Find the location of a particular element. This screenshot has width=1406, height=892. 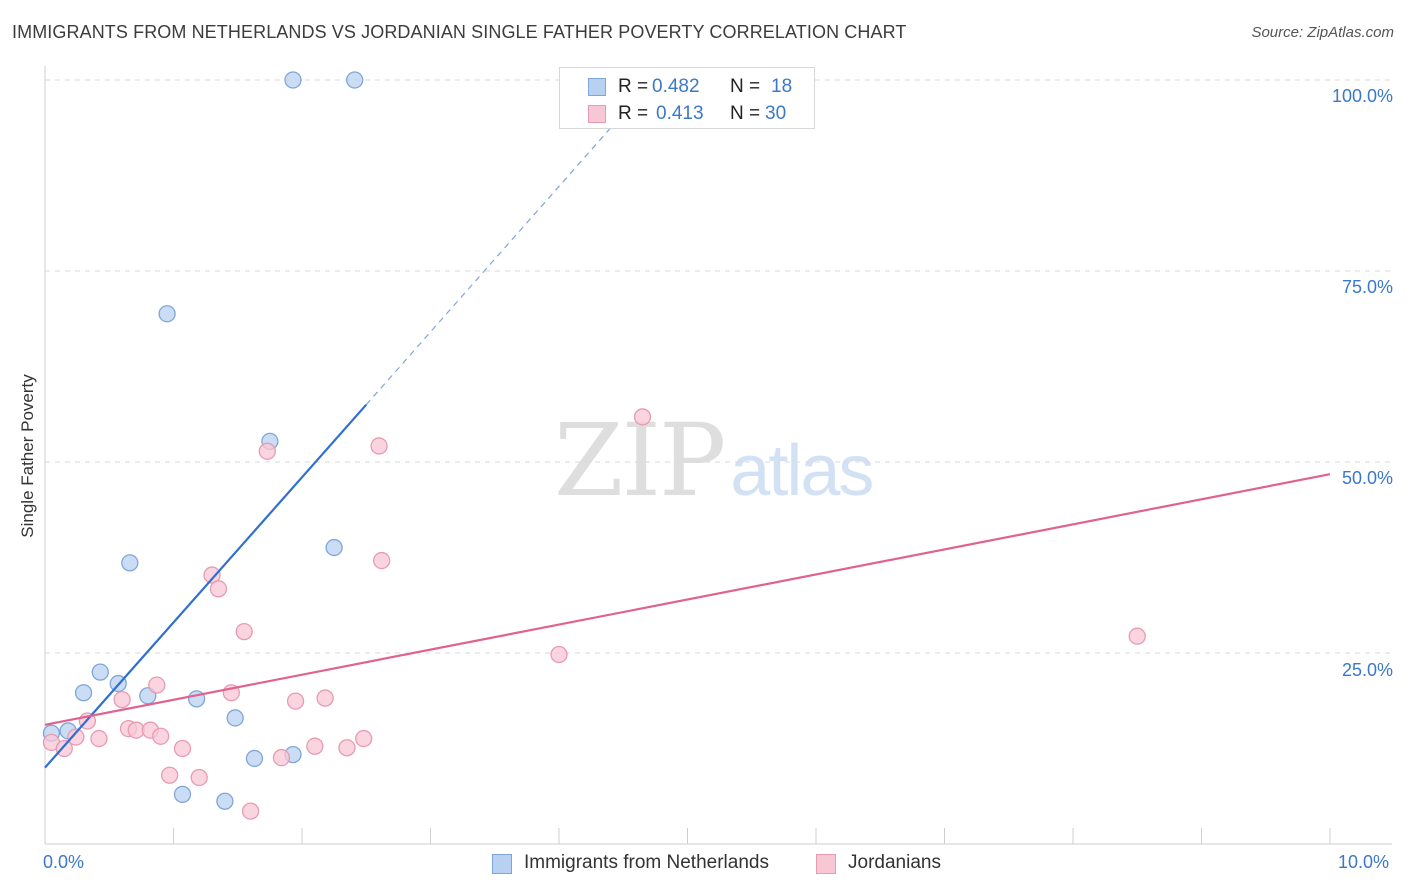

legend-label: Immigrants from Netherlands is located at coordinates (646, 862).